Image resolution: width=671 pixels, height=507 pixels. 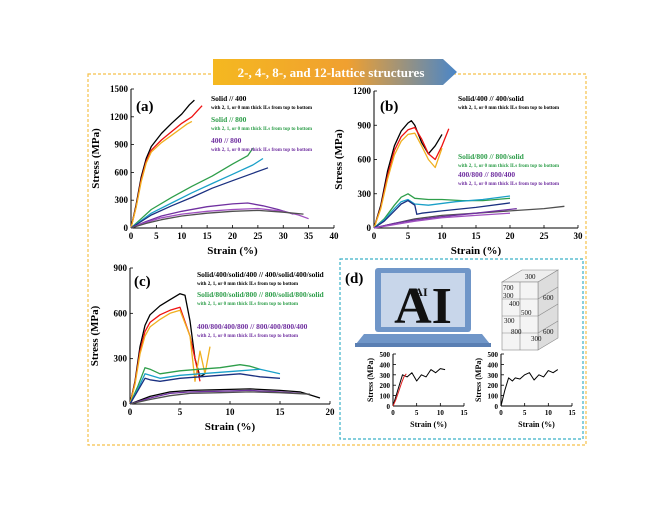 What do you see at coordinates (335, 236) in the screenshot?
I see `x-tick-label: 40` at bounding box center [335, 236].